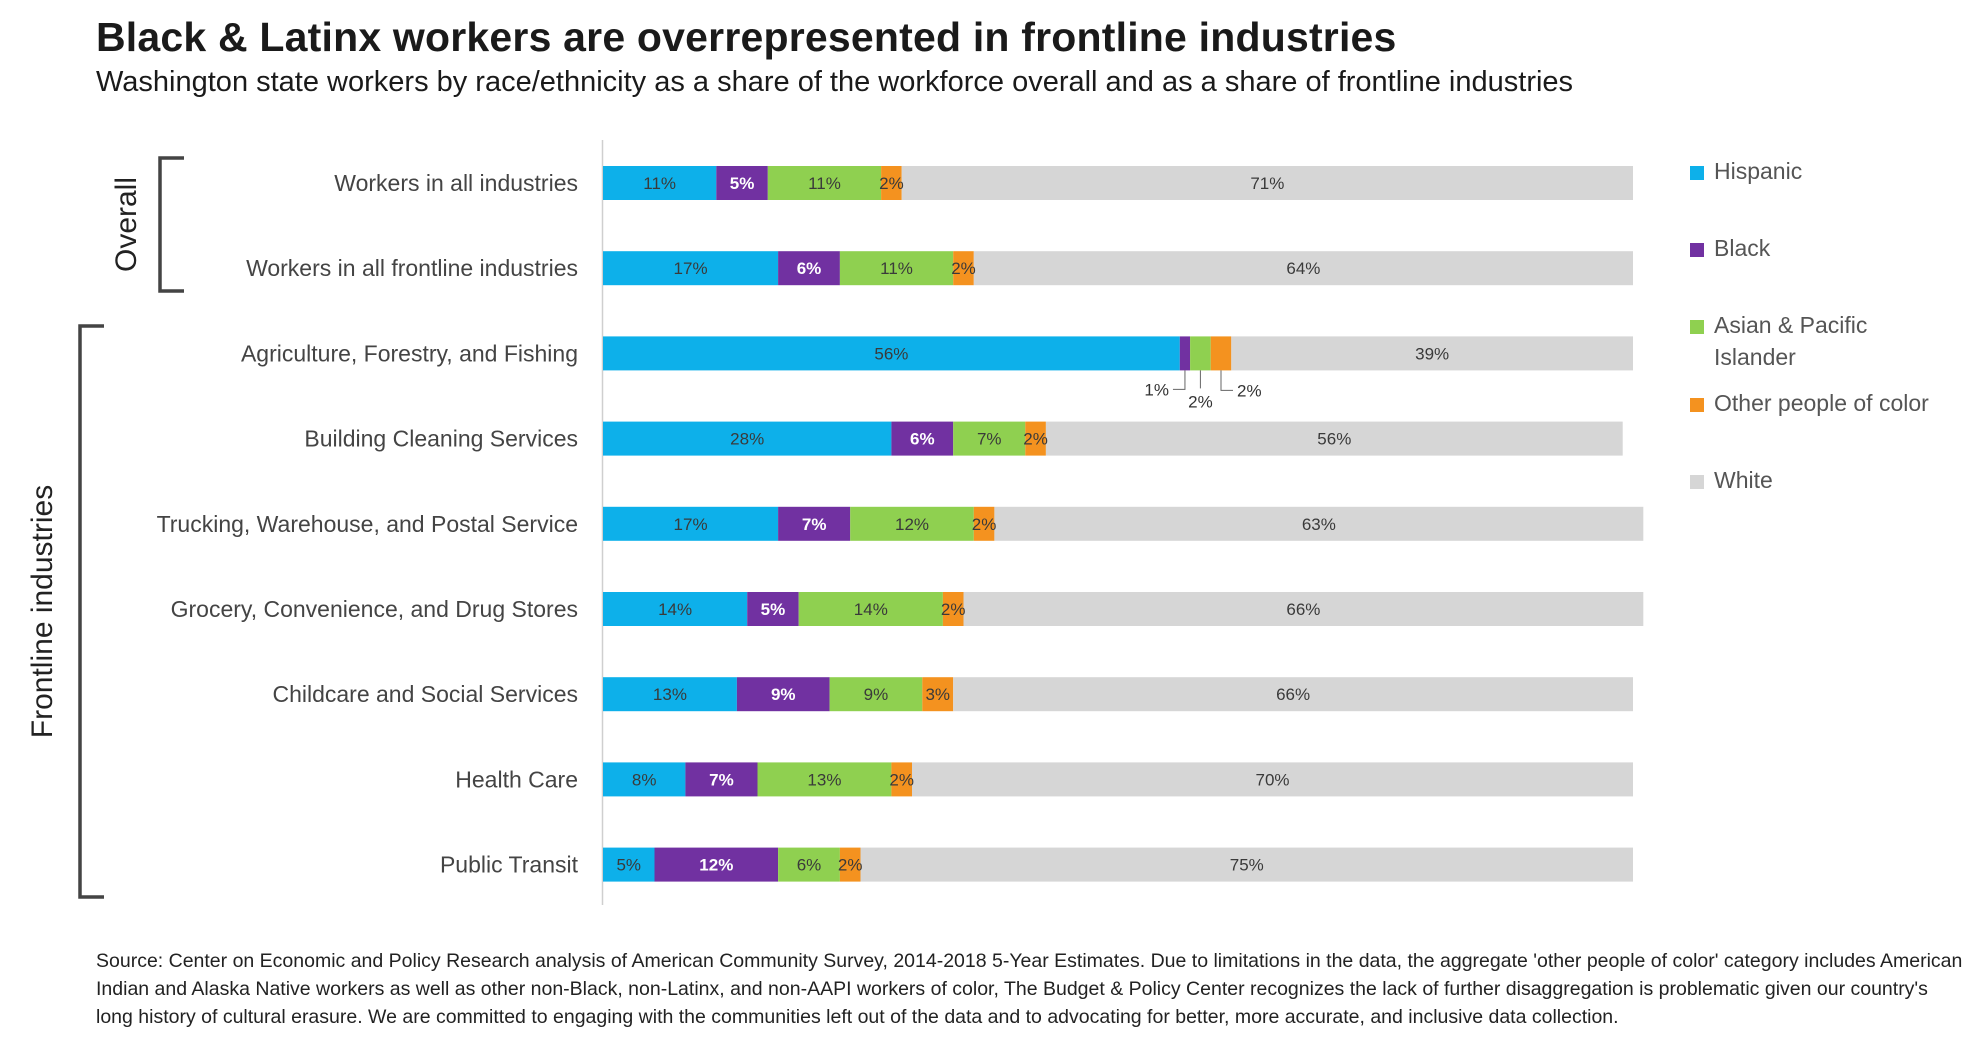 This screenshot has width=1984, height=1056. I want to click on category-label: Agriculture, Forestry, and Fishing, so click(409, 353).